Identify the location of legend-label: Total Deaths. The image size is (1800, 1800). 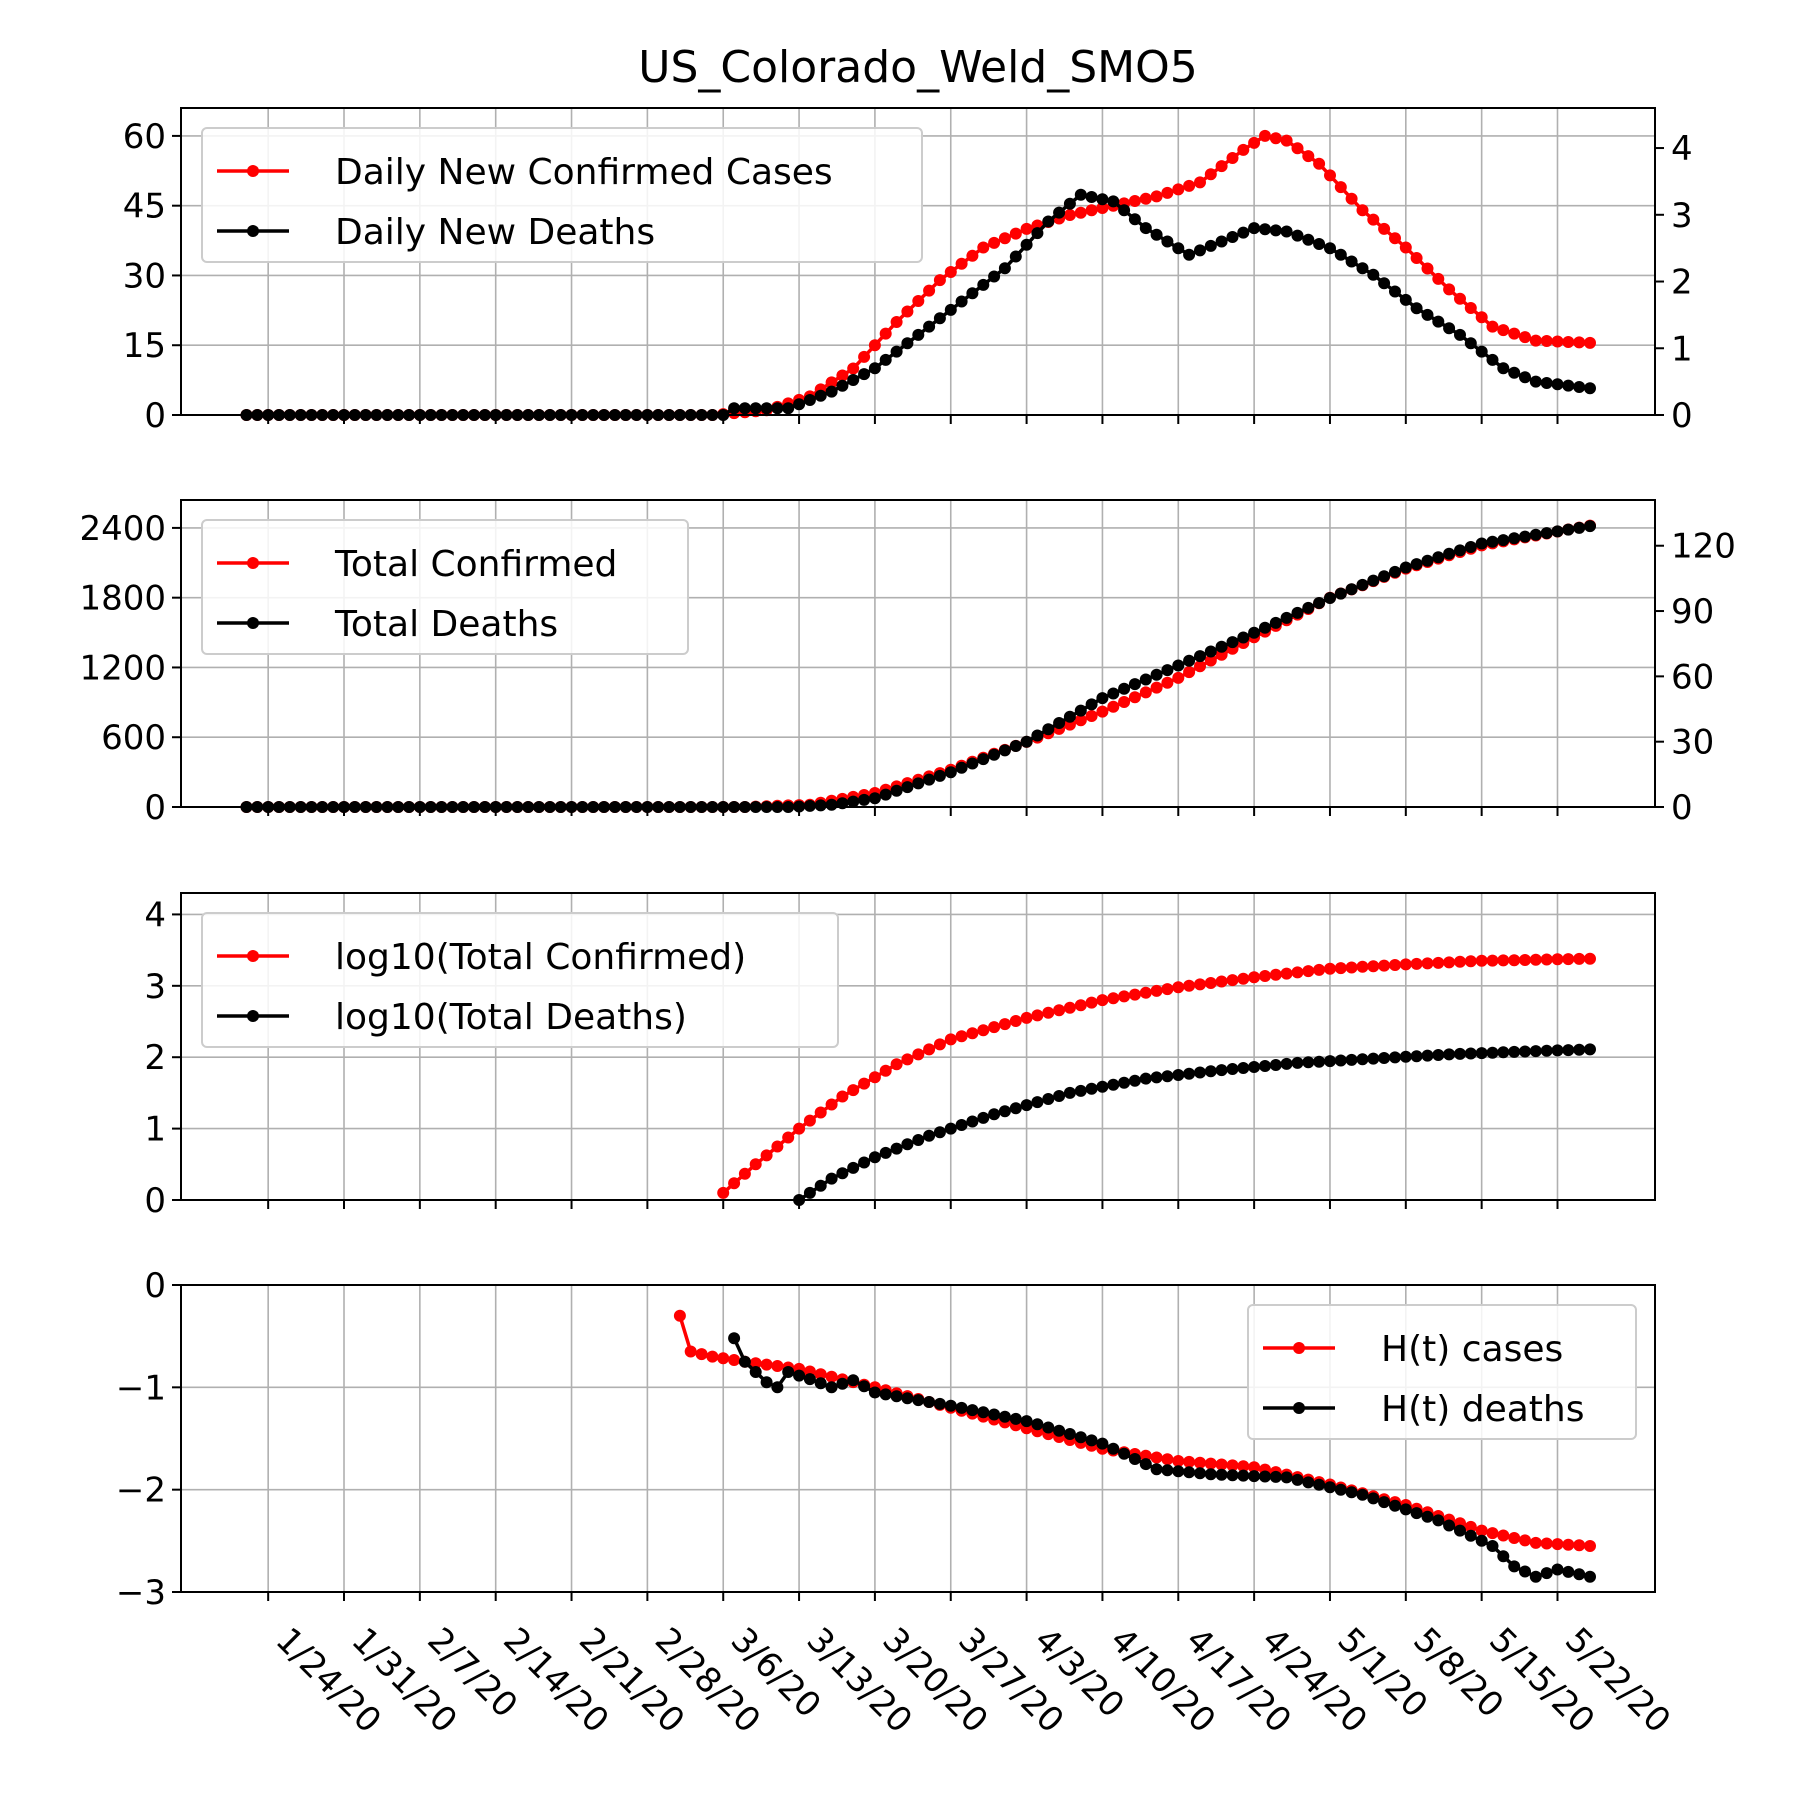
(446, 624).